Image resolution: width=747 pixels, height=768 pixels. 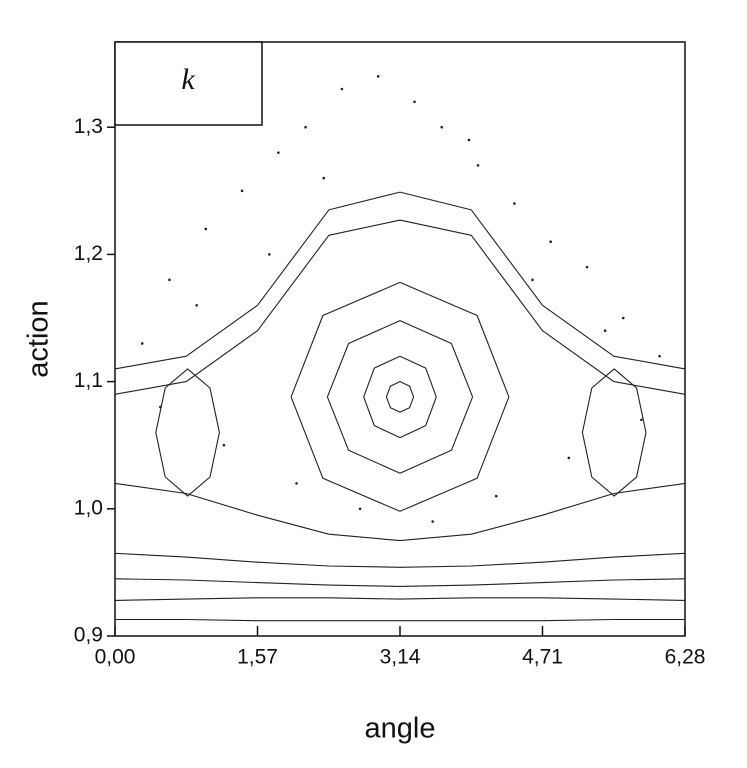 What do you see at coordinates (542, 657) in the screenshot?
I see `x-tick-label: 4,71` at bounding box center [542, 657].